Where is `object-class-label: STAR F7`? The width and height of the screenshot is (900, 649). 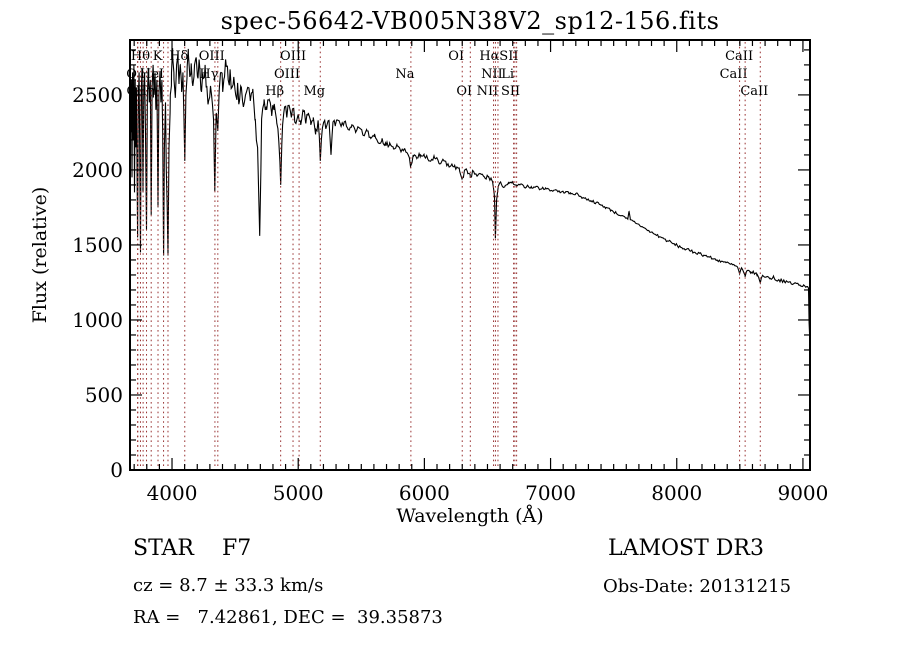 object-class-label: STAR F7 is located at coordinates (192, 548).